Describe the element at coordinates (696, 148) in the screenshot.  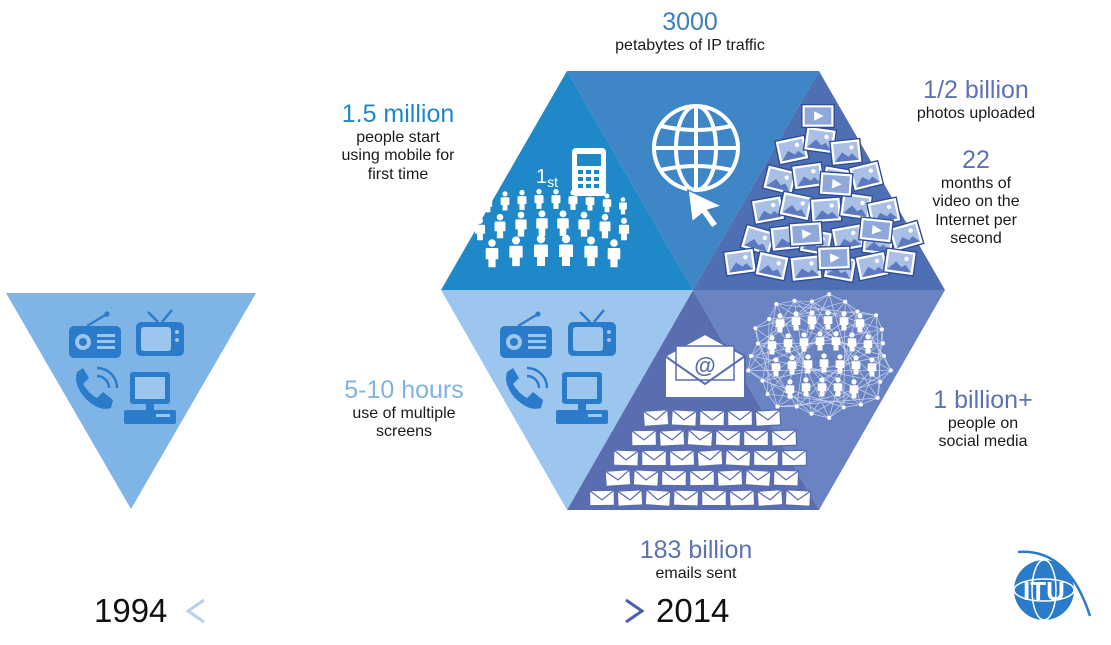
I see `globe-icon` at that location.